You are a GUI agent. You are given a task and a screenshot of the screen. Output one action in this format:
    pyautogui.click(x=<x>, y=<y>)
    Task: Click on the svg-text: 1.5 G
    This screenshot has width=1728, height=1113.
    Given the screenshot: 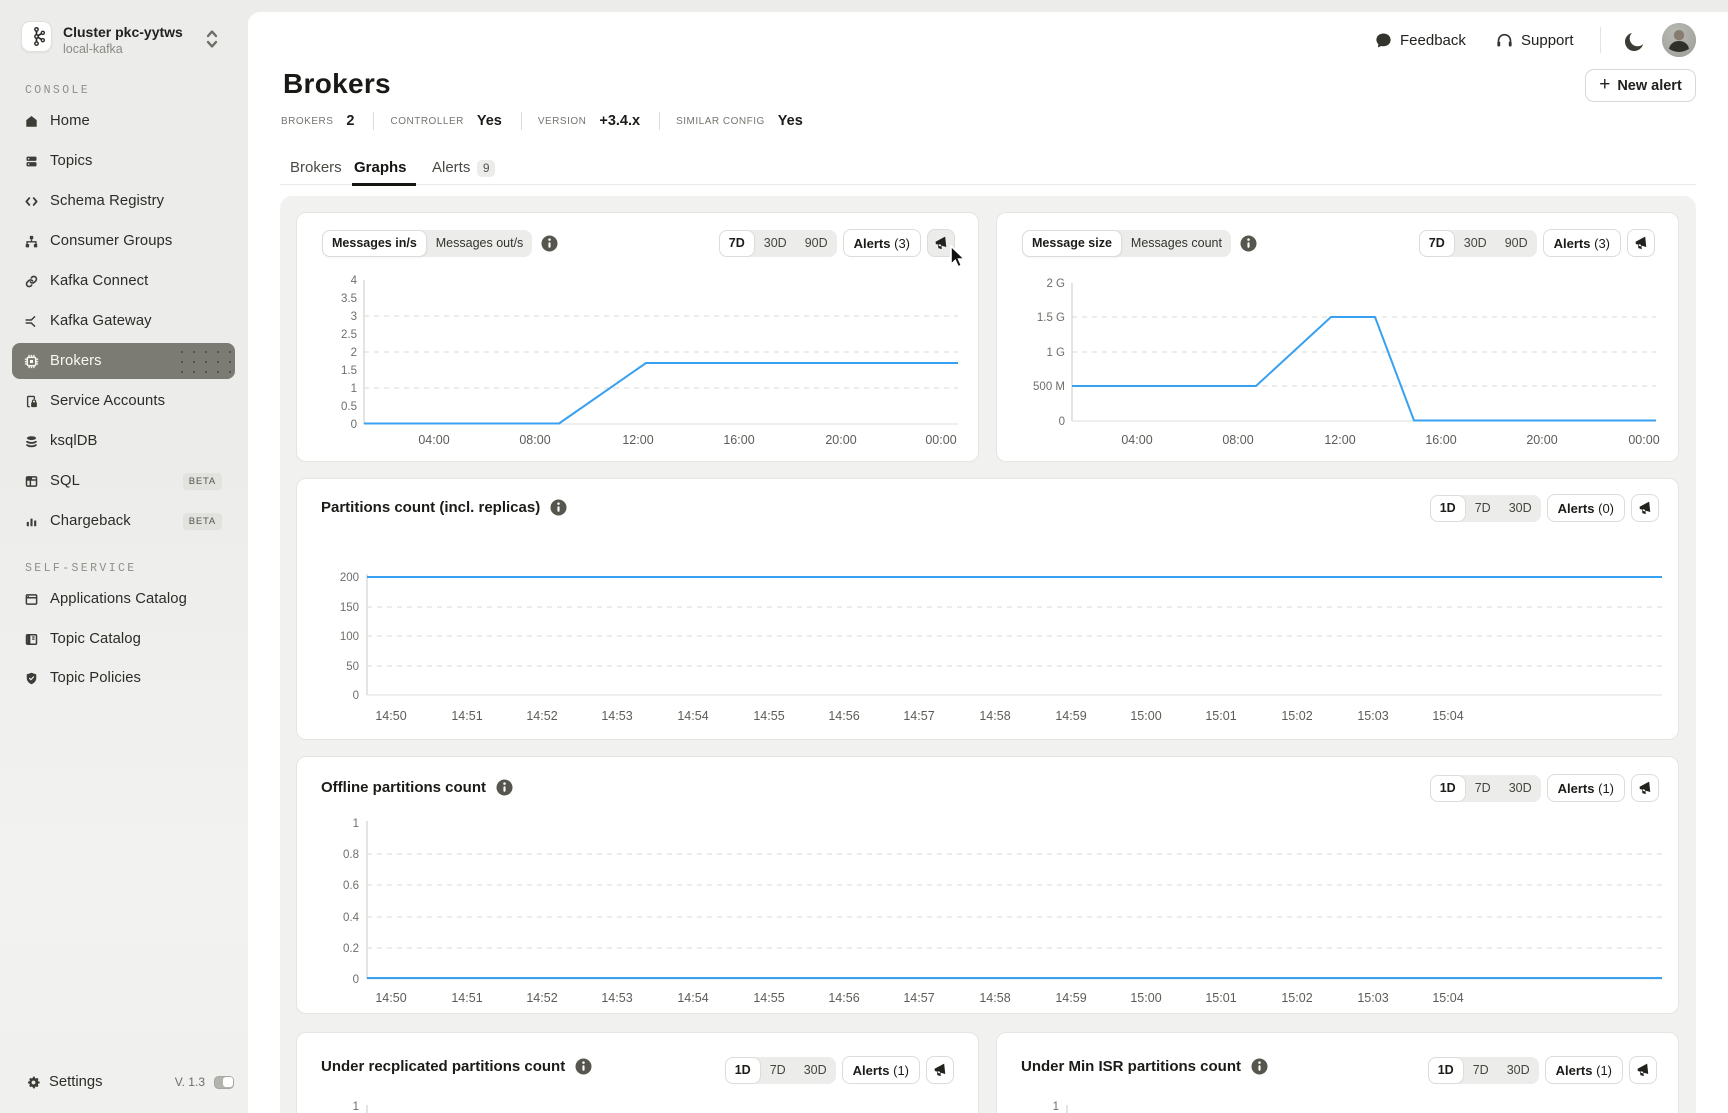 What is the action you would take?
    pyautogui.click(x=1051, y=318)
    